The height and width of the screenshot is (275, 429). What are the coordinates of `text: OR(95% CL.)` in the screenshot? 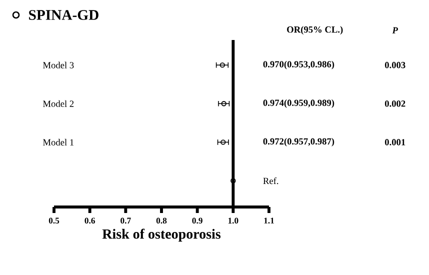 It's located at (315, 30).